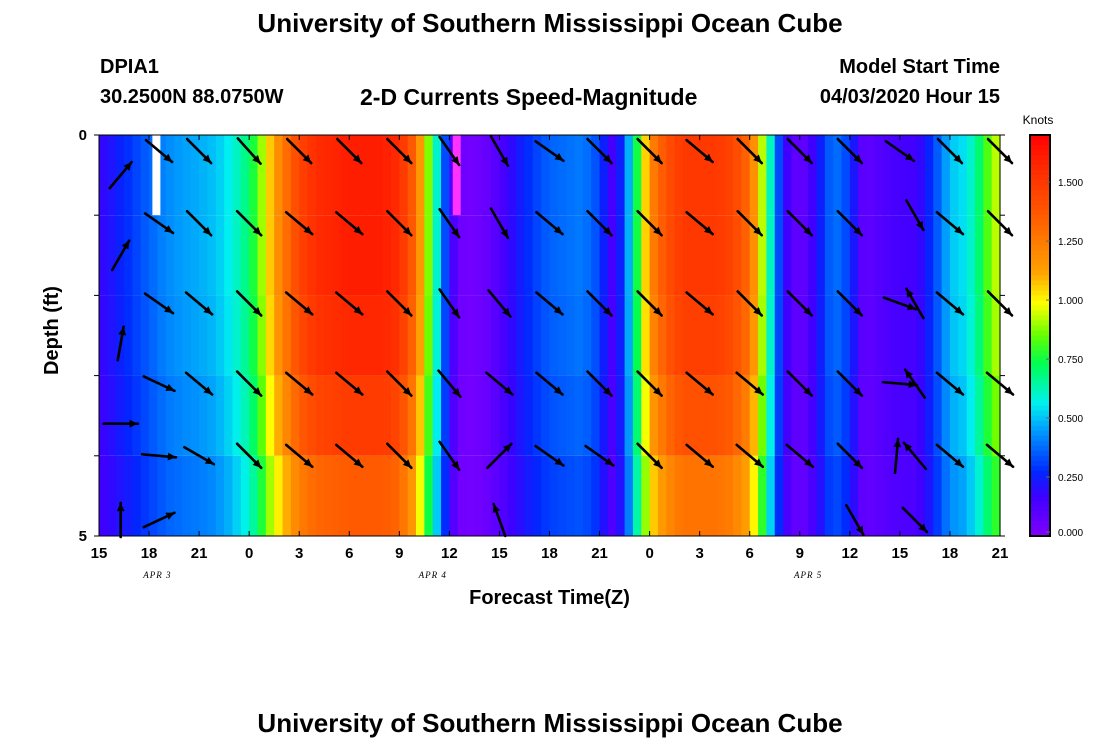  I want to click on colorbar-tick-label: 1.500, so click(1070, 183).